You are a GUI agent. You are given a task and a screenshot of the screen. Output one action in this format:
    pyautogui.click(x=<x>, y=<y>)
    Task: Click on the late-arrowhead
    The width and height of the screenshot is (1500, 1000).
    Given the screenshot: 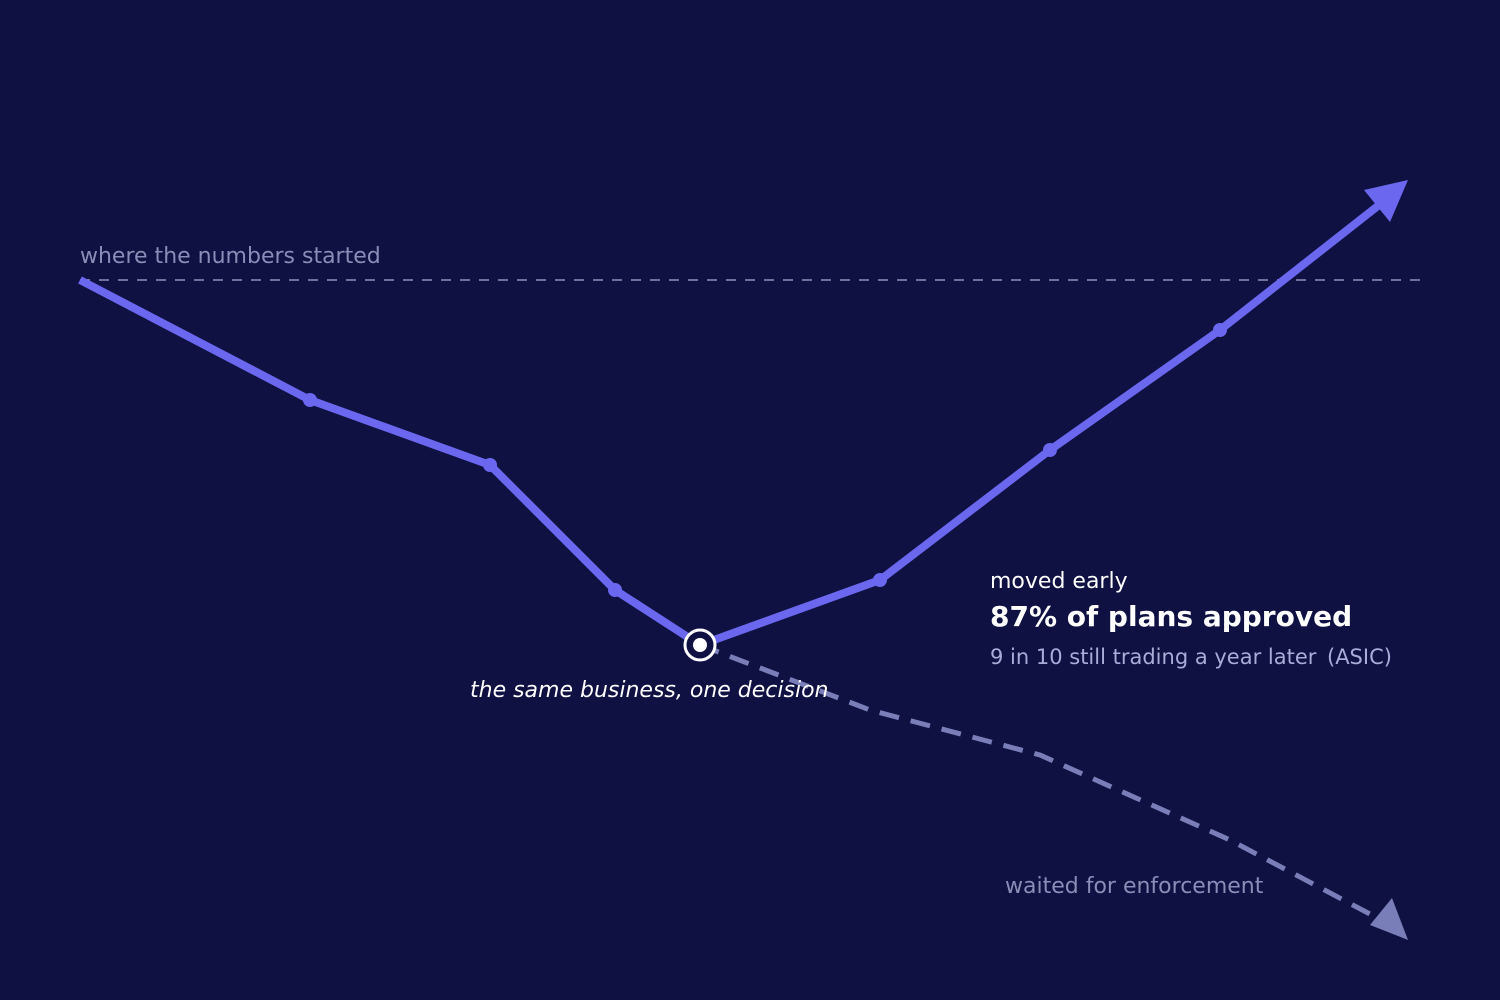 What is the action you would take?
    pyautogui.click(x=1389, y=919)
    